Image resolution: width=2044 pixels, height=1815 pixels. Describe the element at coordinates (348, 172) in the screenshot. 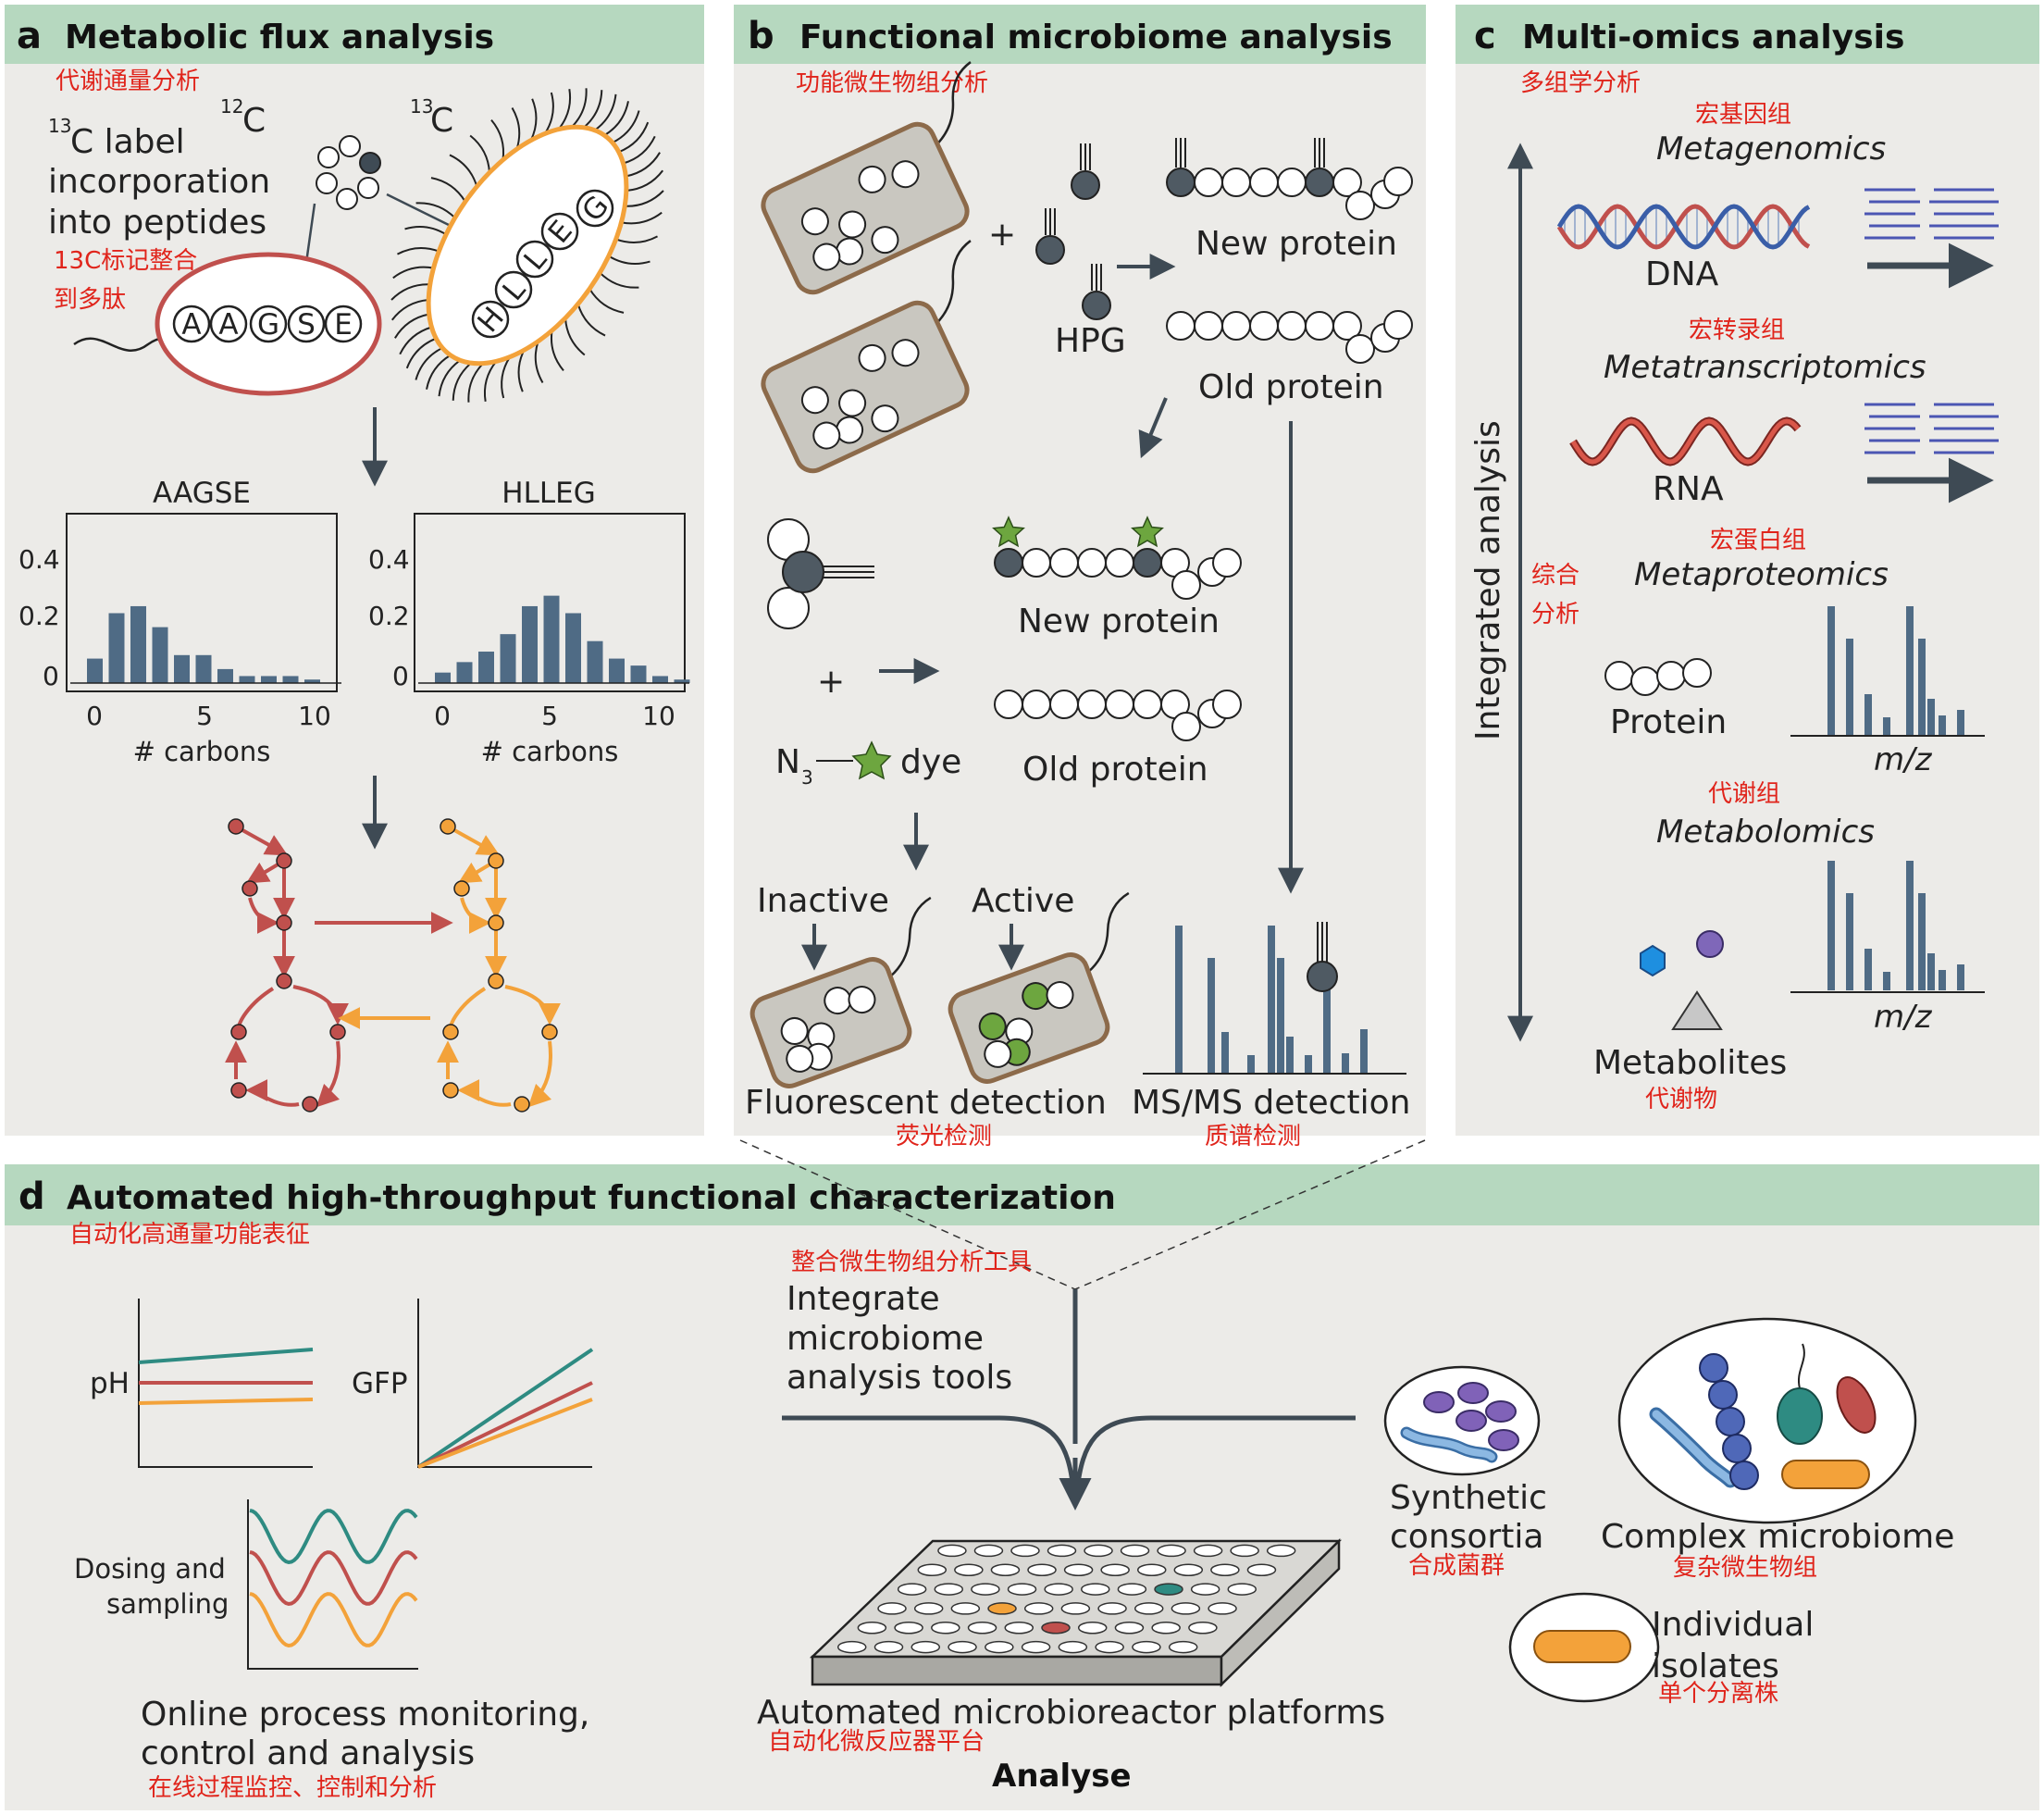

I see `carbon-ring-icon` at that location.